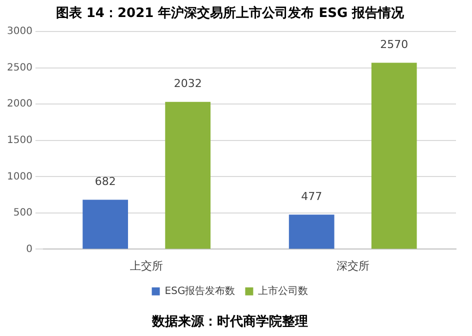 Image resolution: width=472 pixels, height=336 pixels. Describe the element at coordinates (19, 68) in the screenshot. I see `y-tick-label: 2500` at that location.